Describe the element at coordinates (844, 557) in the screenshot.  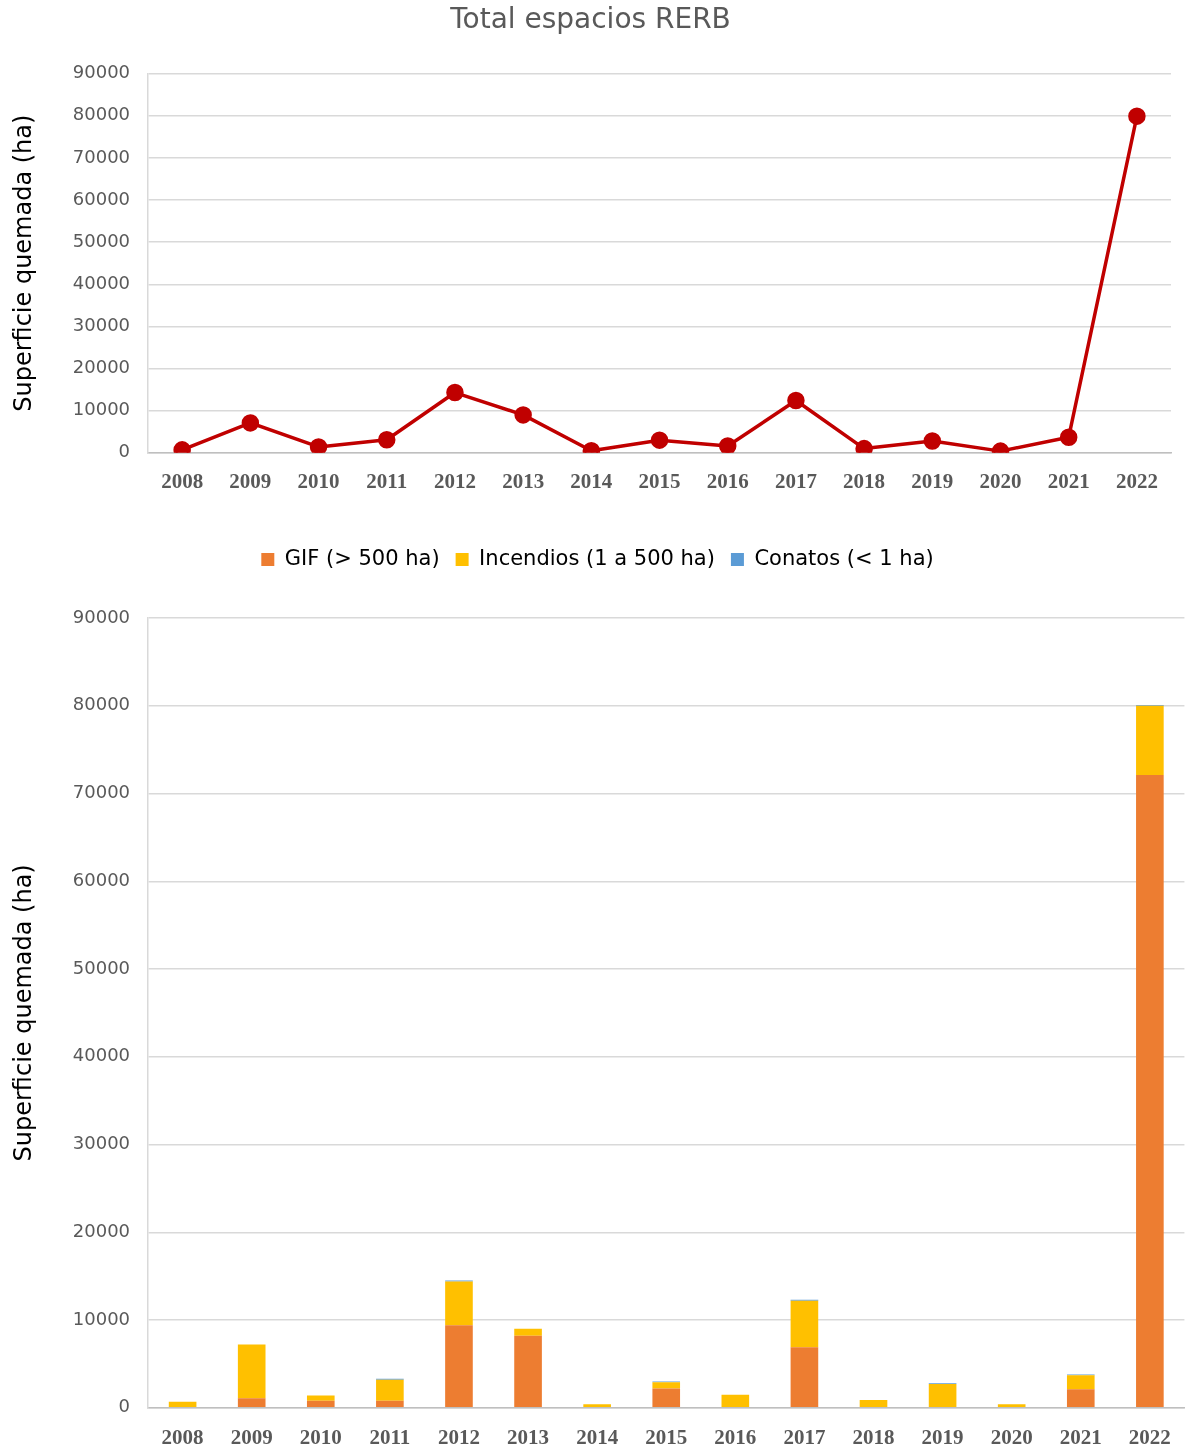
I see `legend-label: Conatos (< 1 ha)` at that location.